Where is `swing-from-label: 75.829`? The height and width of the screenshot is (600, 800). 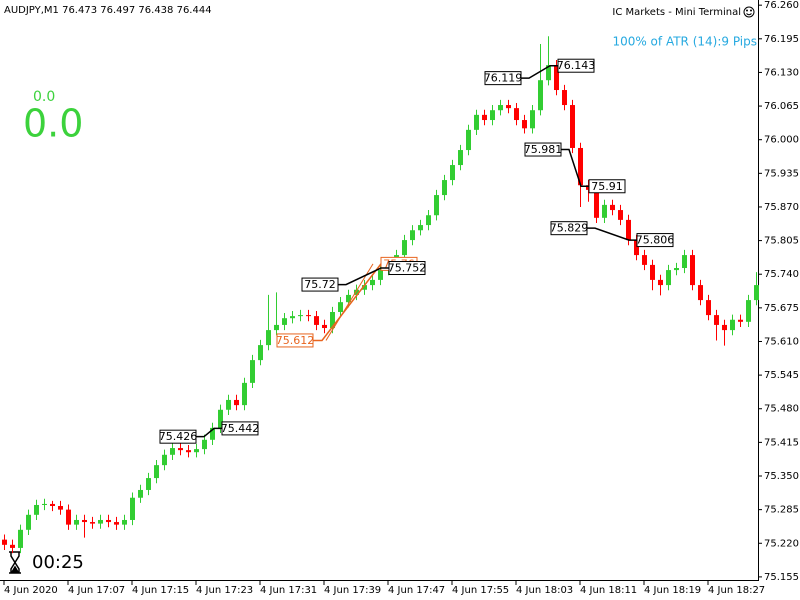
swing-from-label: 75.829 is located at coordinates (569, 228).